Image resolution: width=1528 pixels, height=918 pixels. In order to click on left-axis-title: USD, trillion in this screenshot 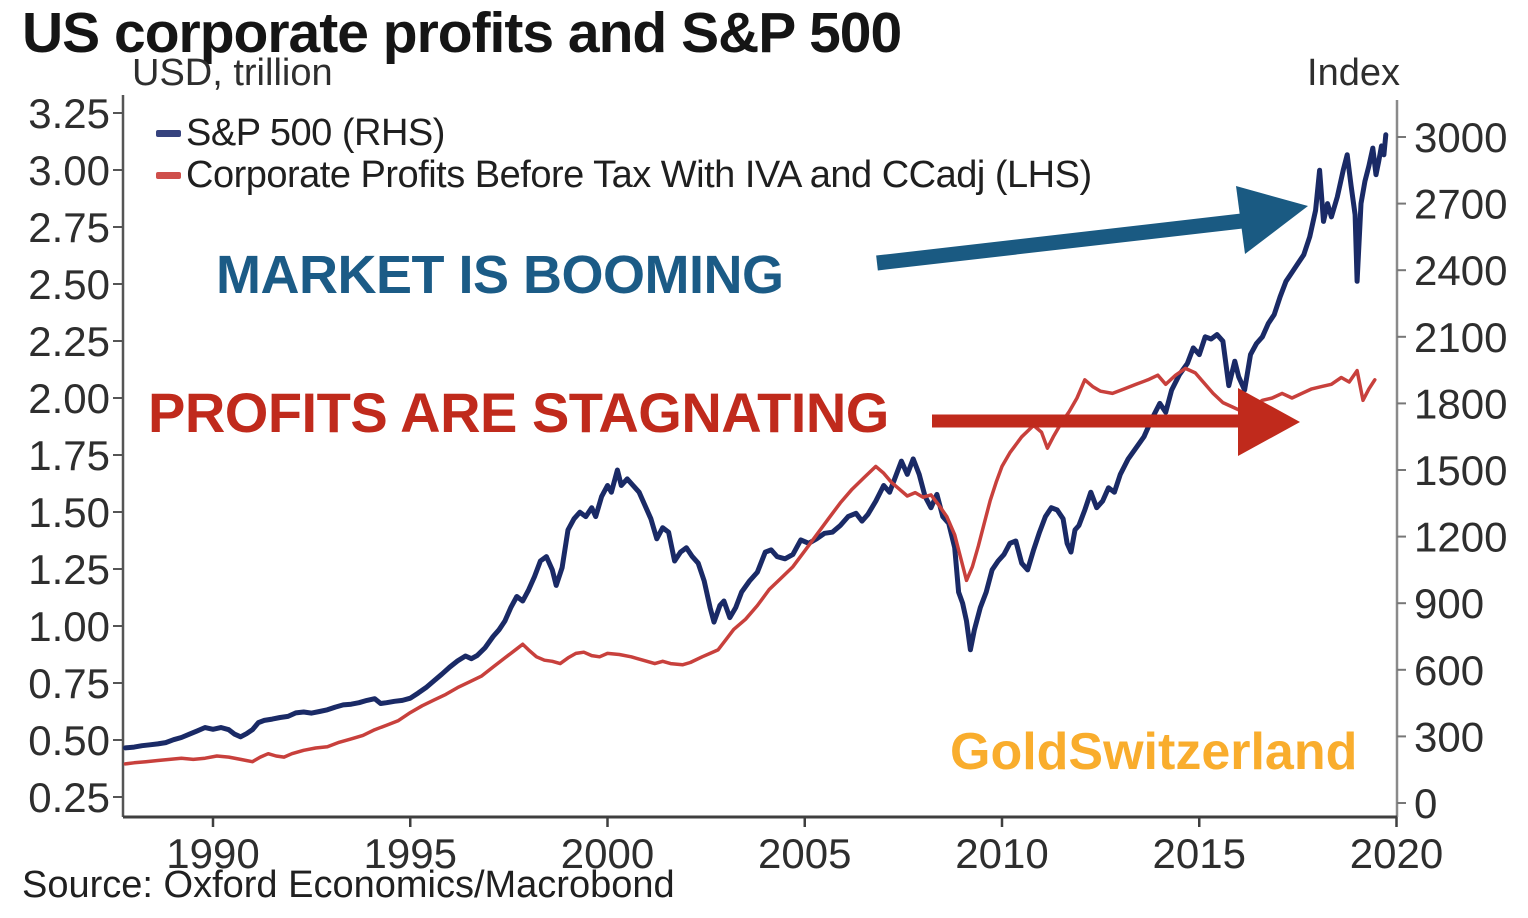, I will do `click(232, 73)`.